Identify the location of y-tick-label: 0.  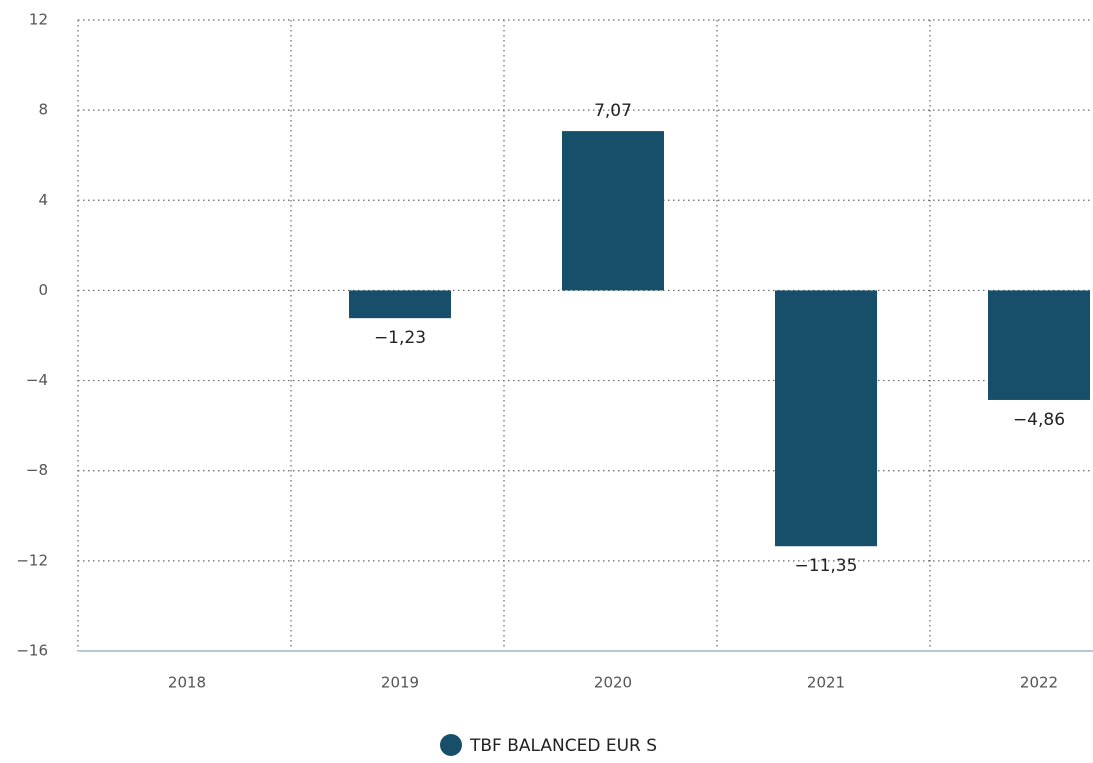
(43, 290).